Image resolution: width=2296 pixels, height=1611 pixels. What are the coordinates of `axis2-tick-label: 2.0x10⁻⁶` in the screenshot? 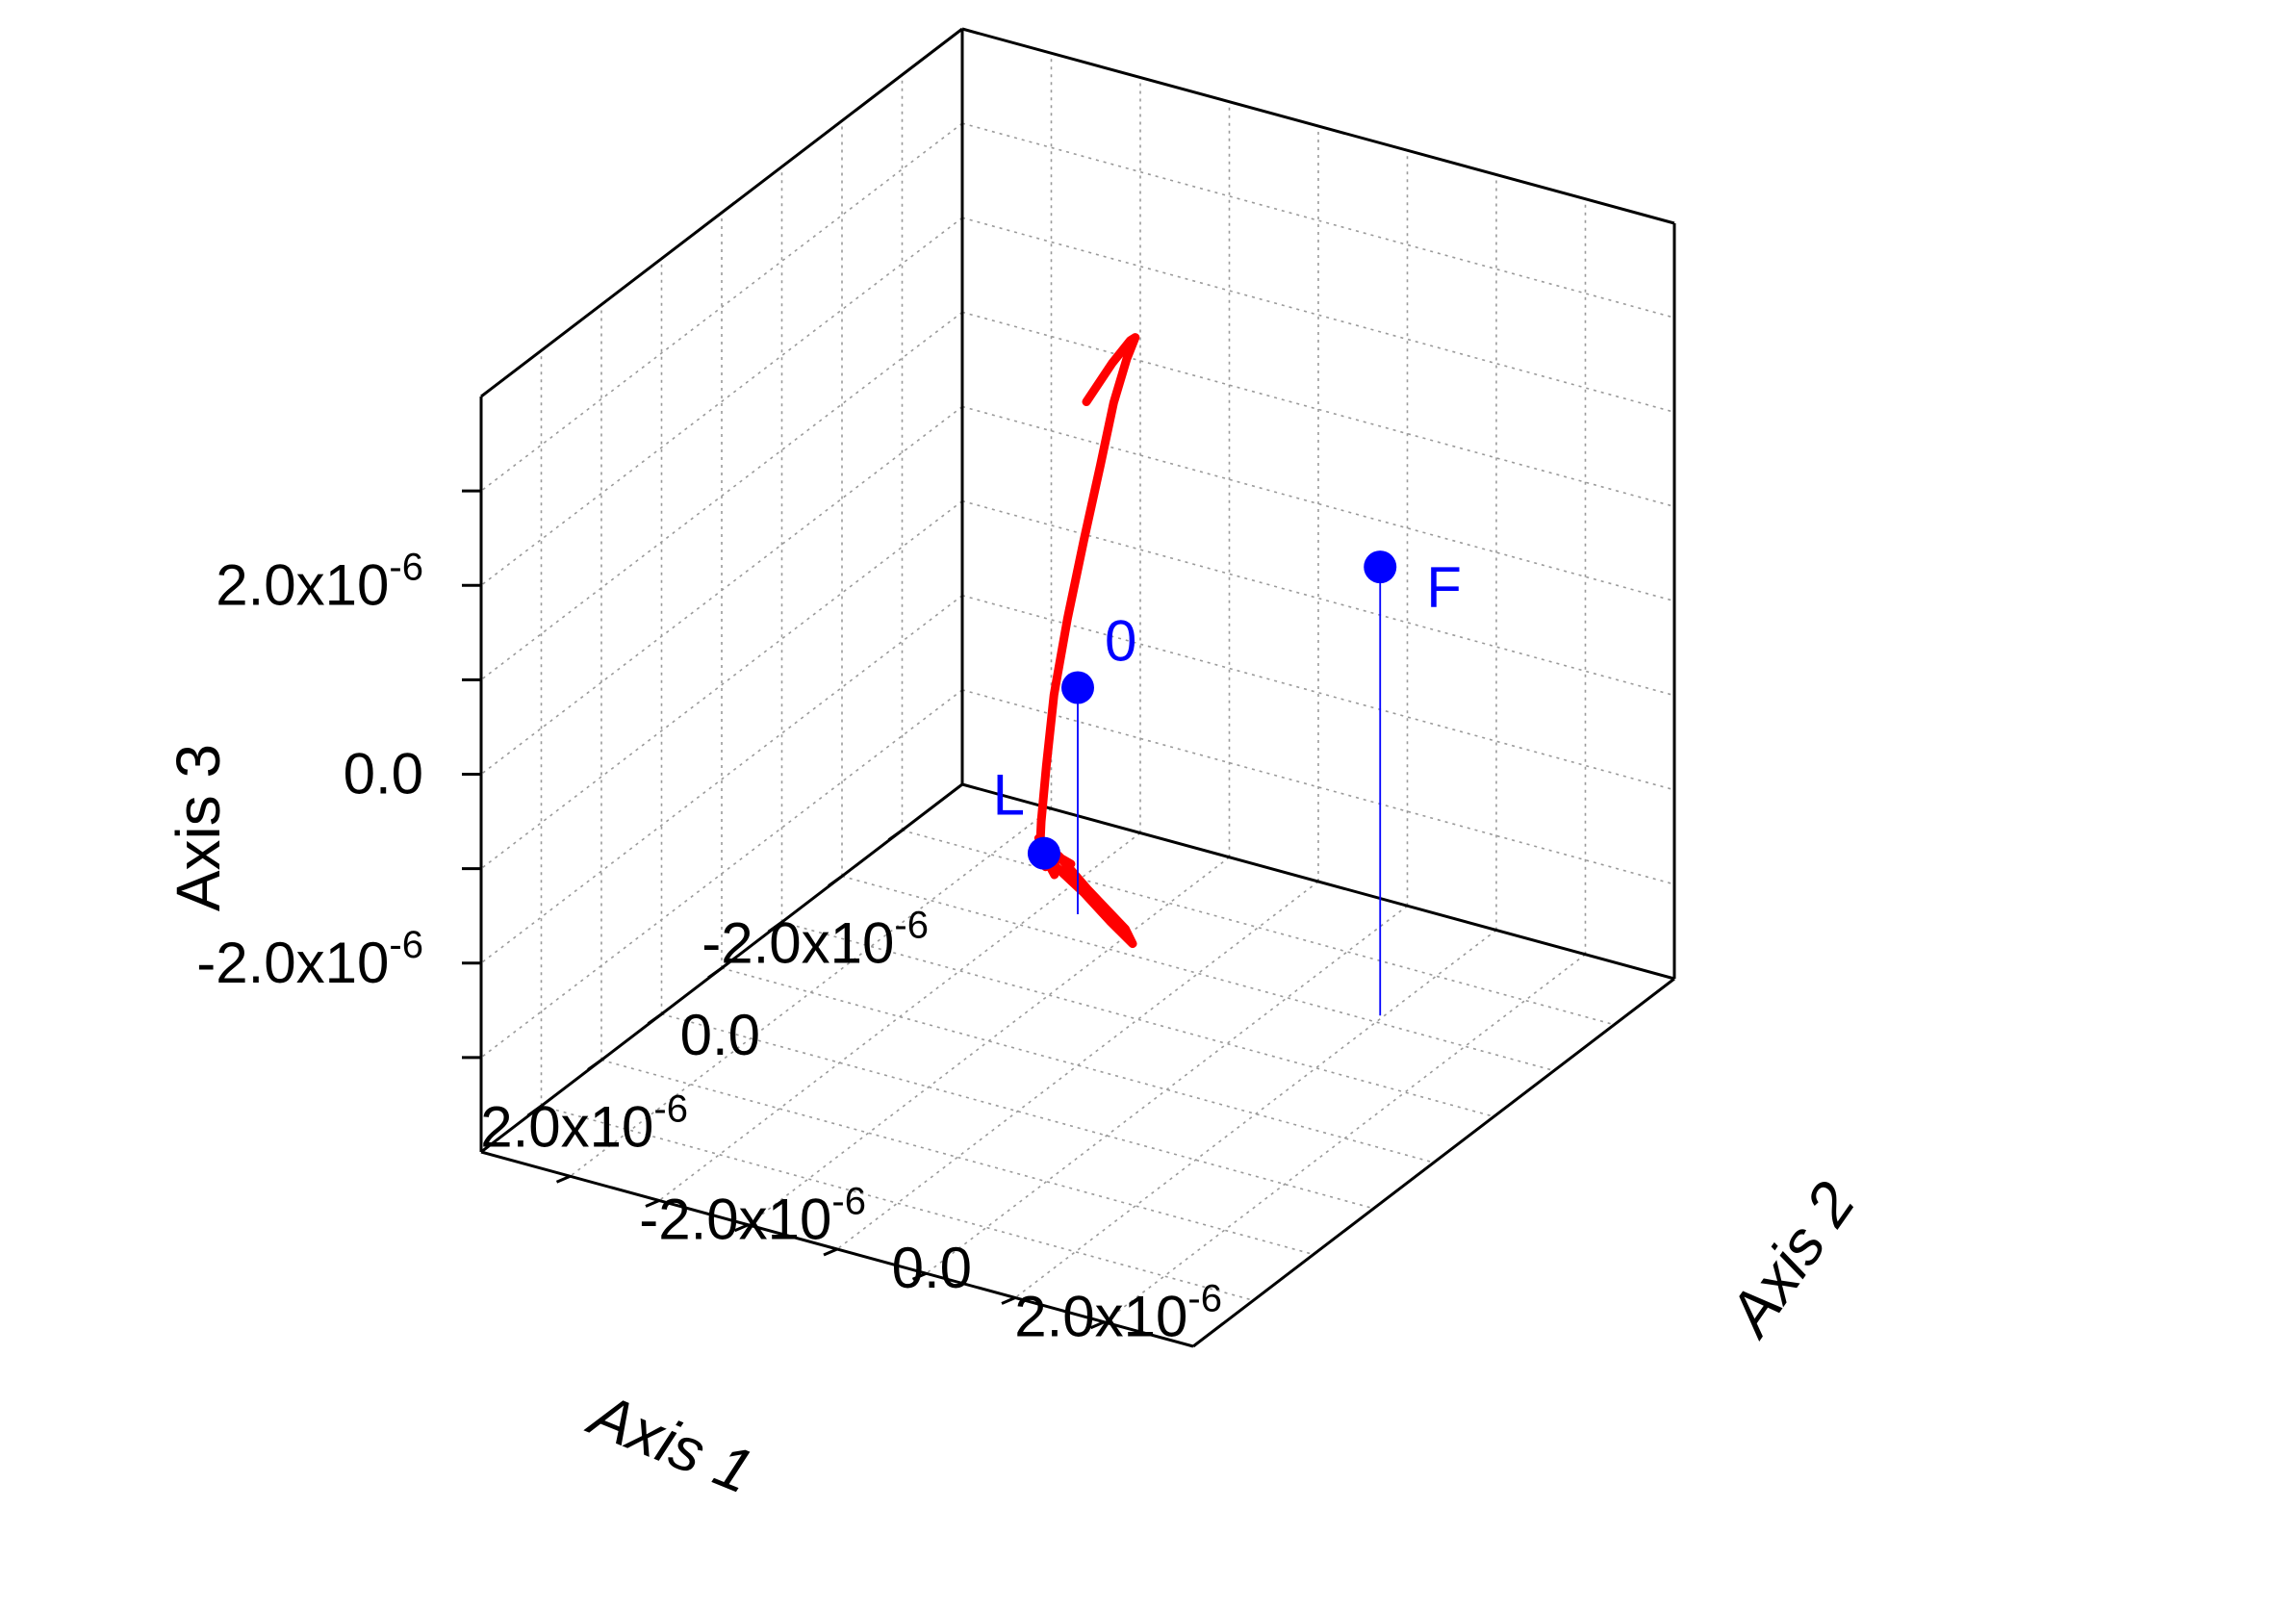 It's located at (1118, 1313).